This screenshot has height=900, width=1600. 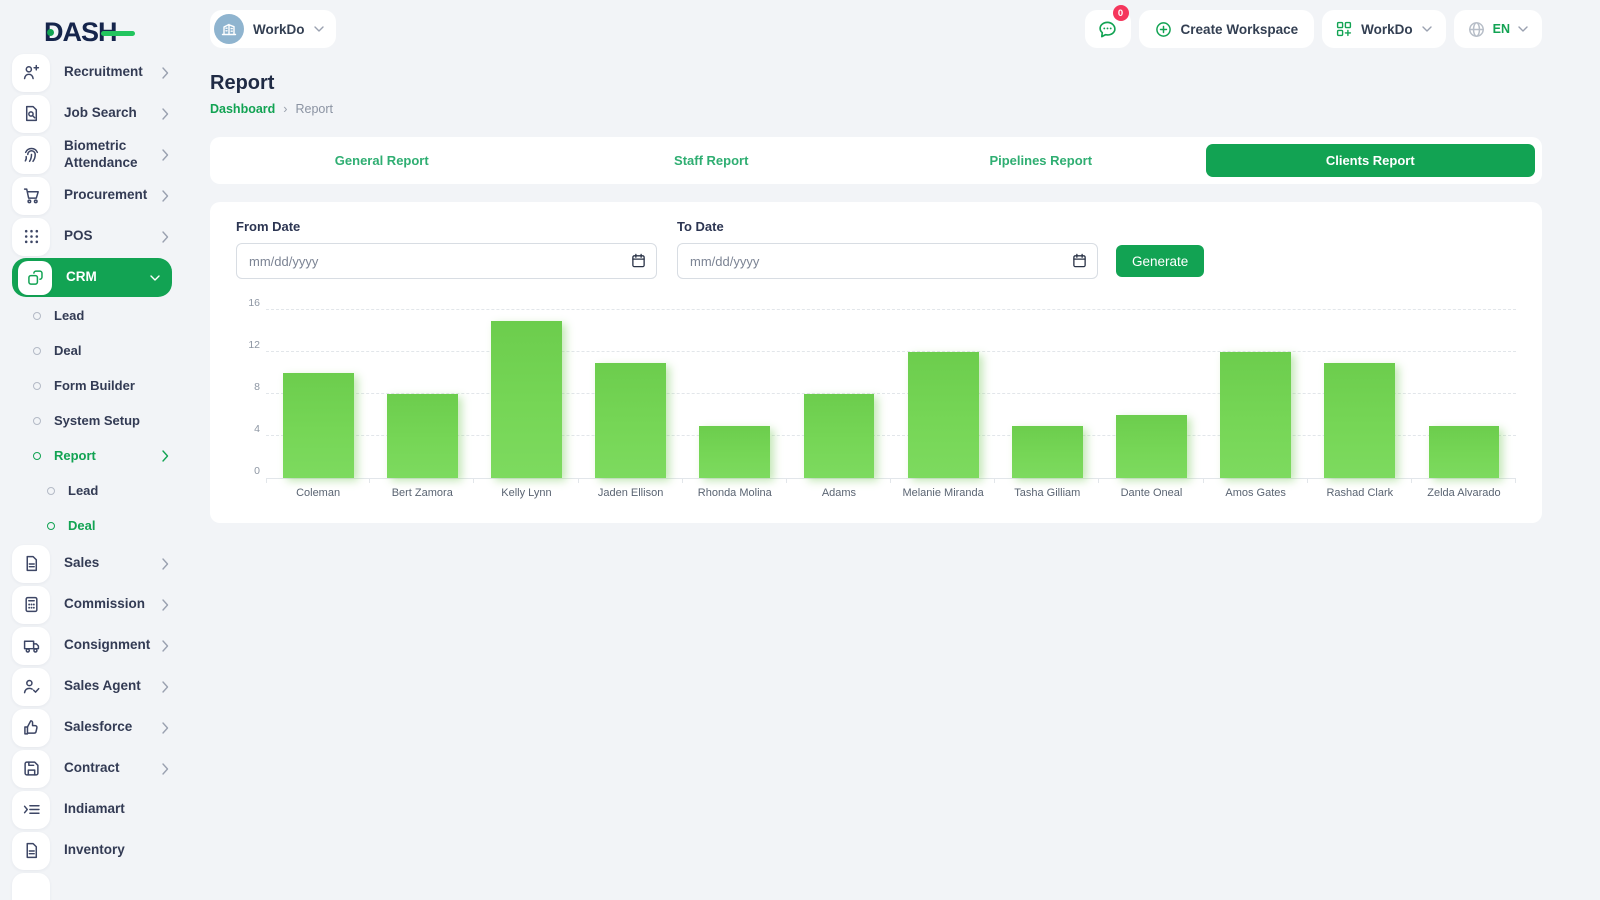 I want to click on sidebar-item-salesforce: Salesforce, so click(x=92, y=727).